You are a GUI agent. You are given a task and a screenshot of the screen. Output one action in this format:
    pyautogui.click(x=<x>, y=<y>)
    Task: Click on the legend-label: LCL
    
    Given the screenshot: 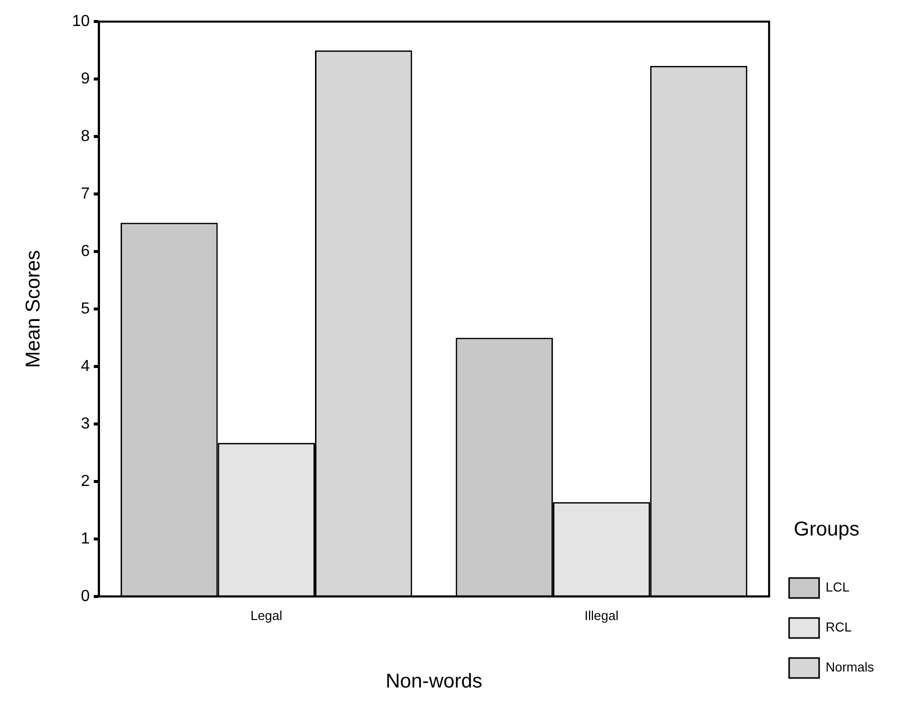 What is the action you would take?
    pyautogui.click(x=838, y=587)
    